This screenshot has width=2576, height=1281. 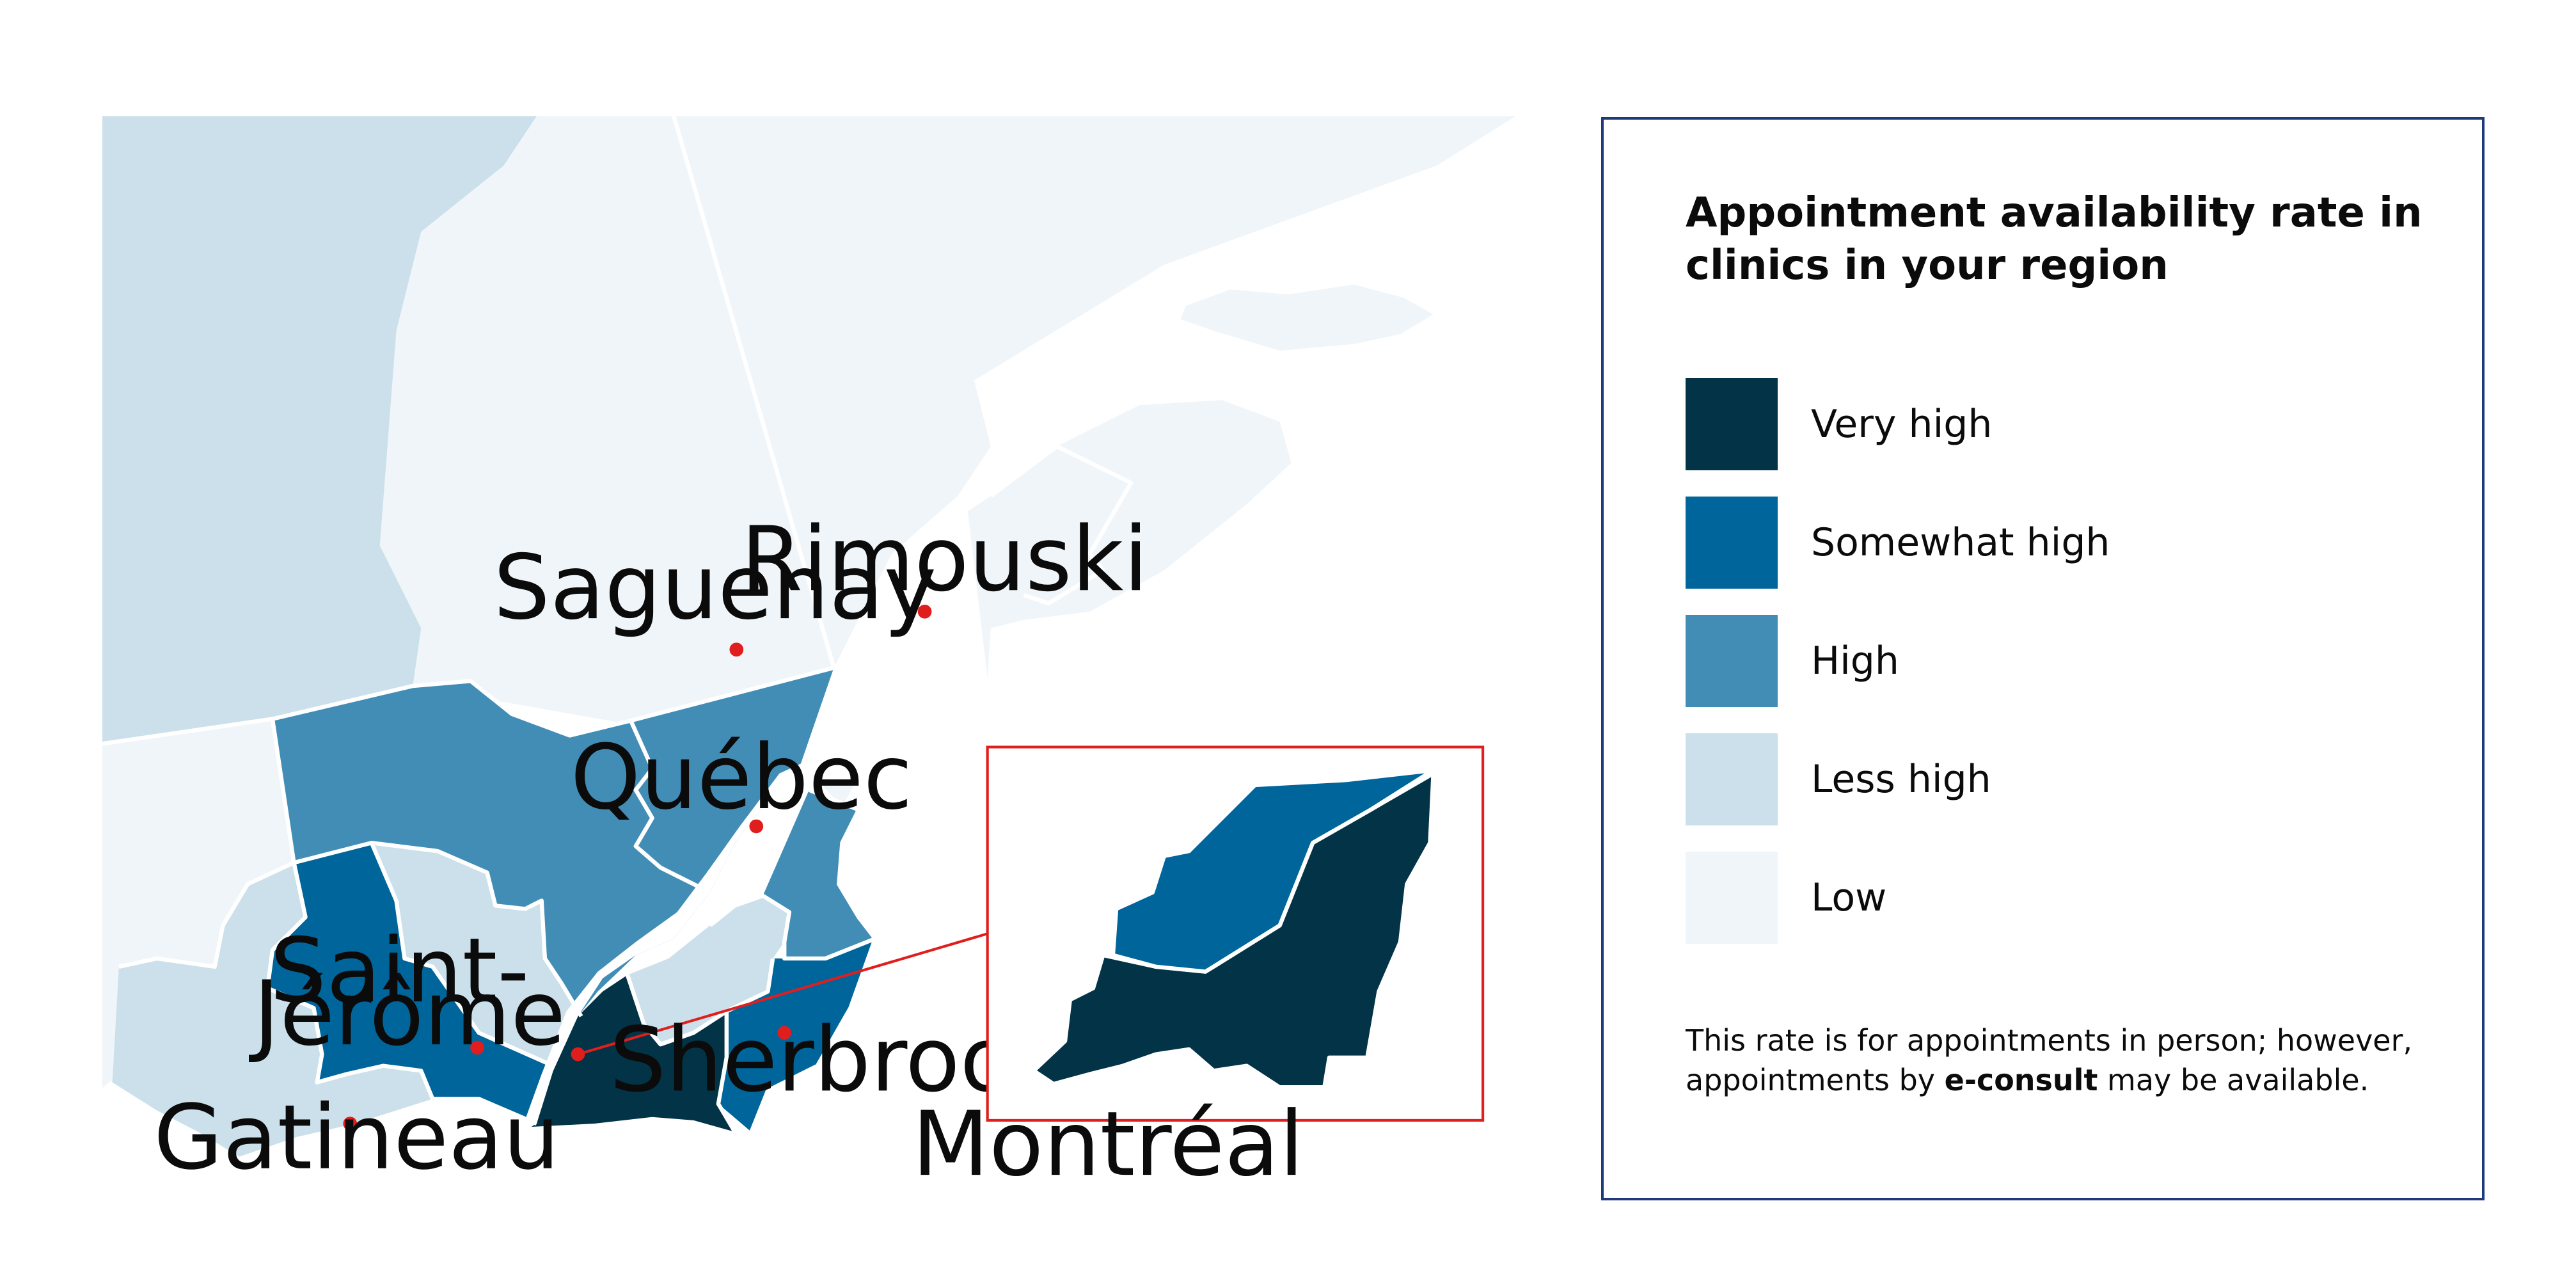 I want to click on saint-jerome-marker, so click(x=477, y=1047).